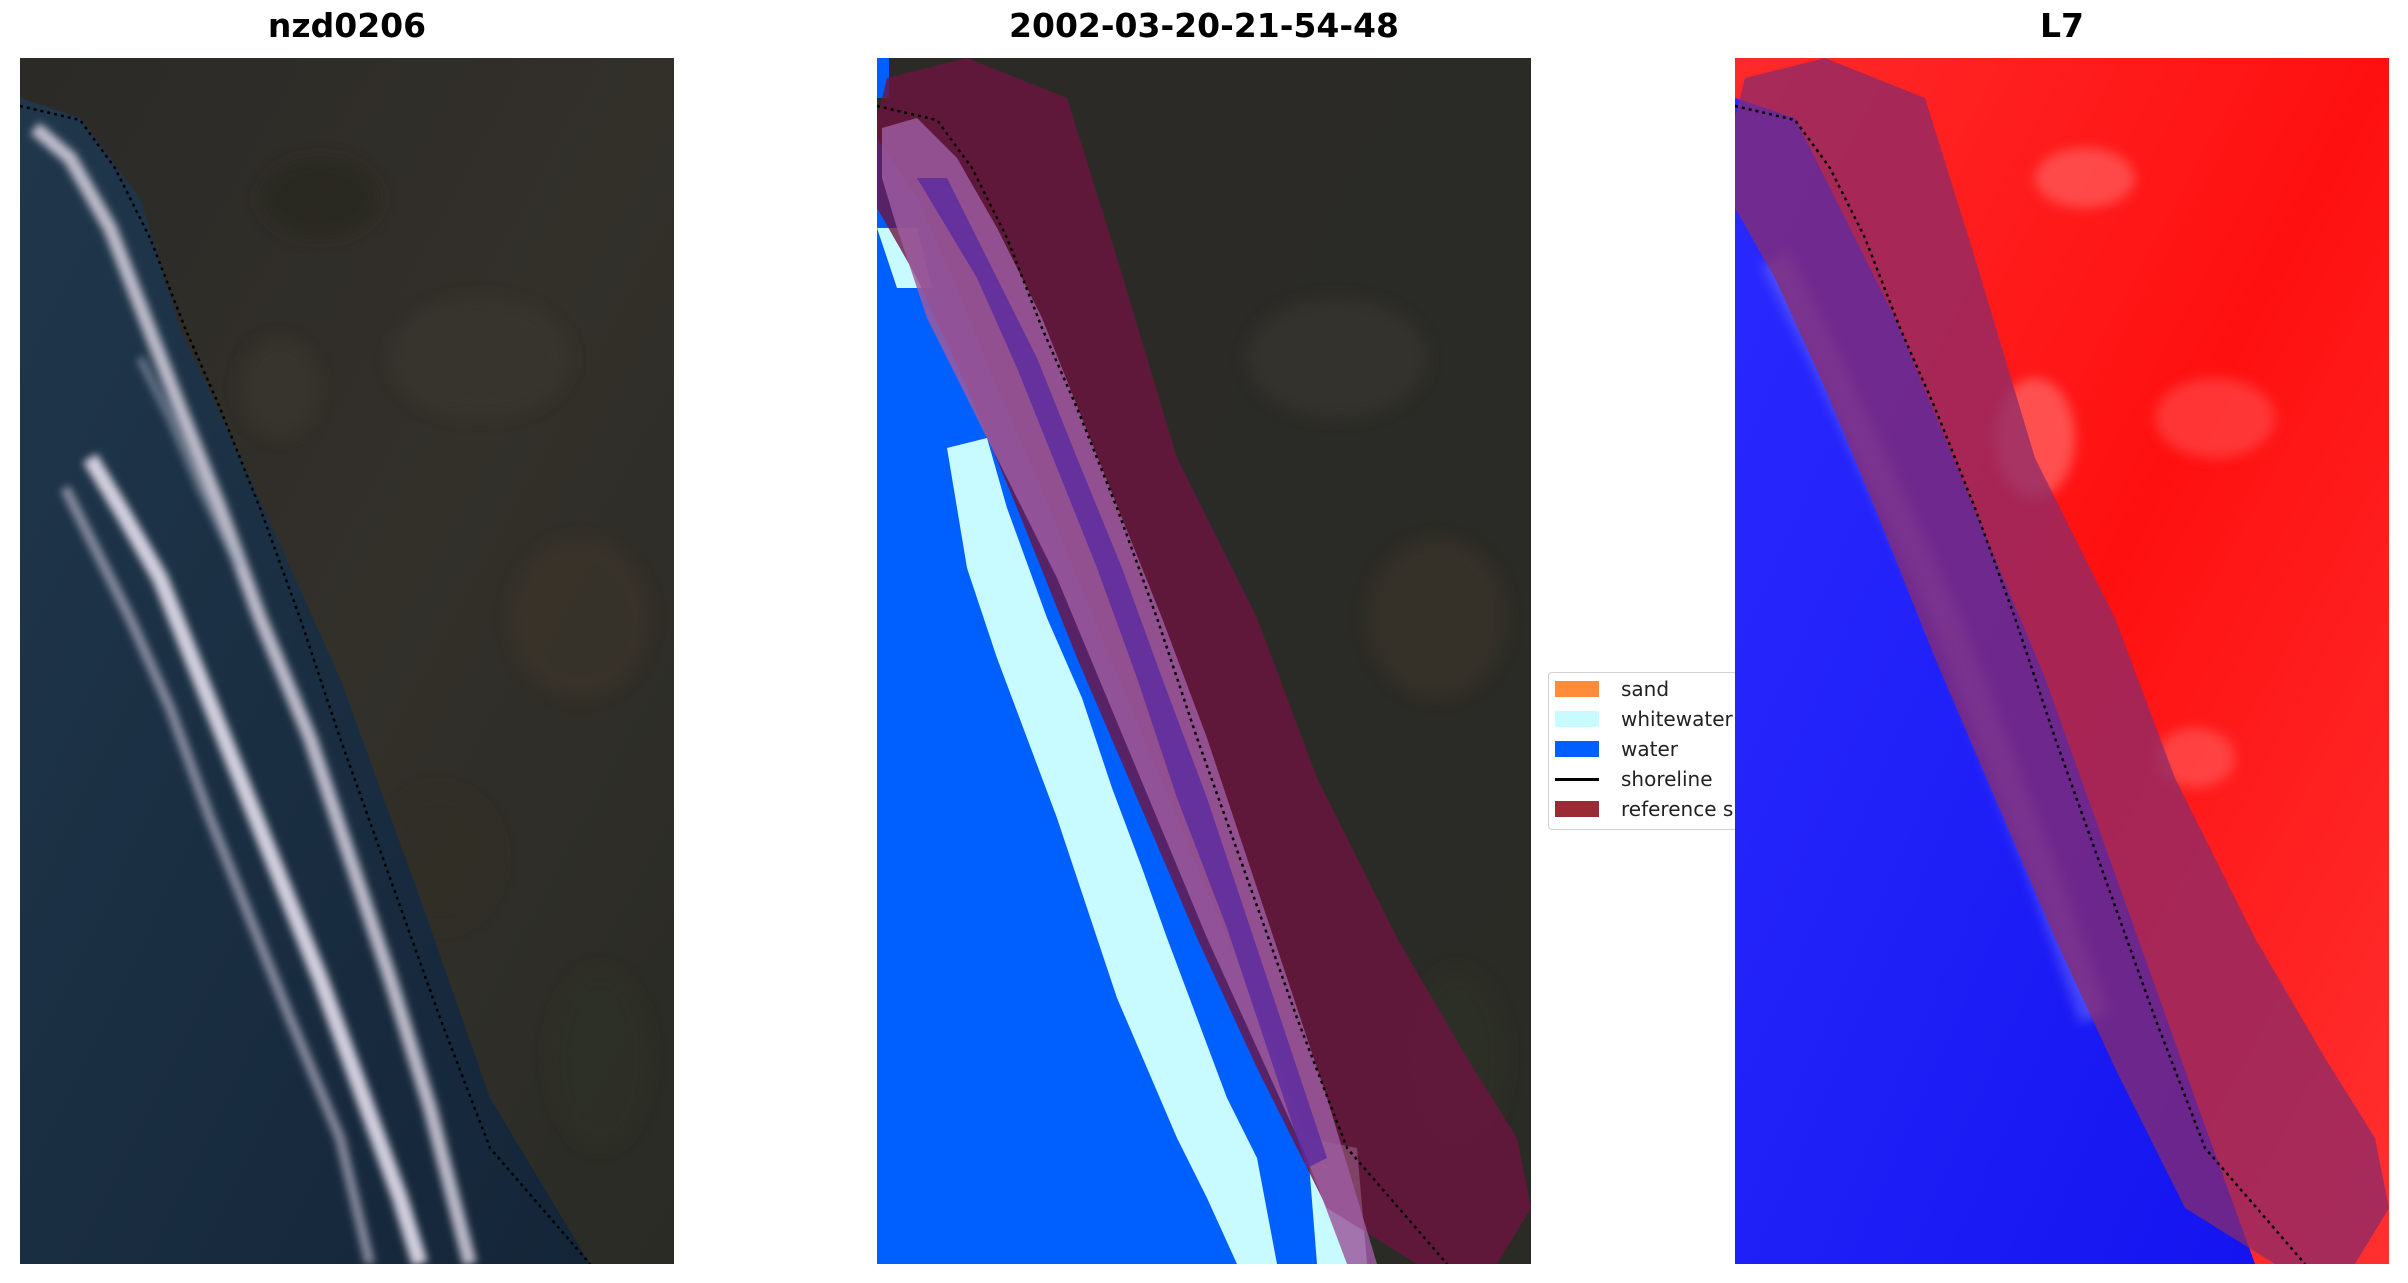  I want to click on legend-swatch-sand, so click(1577, 689).